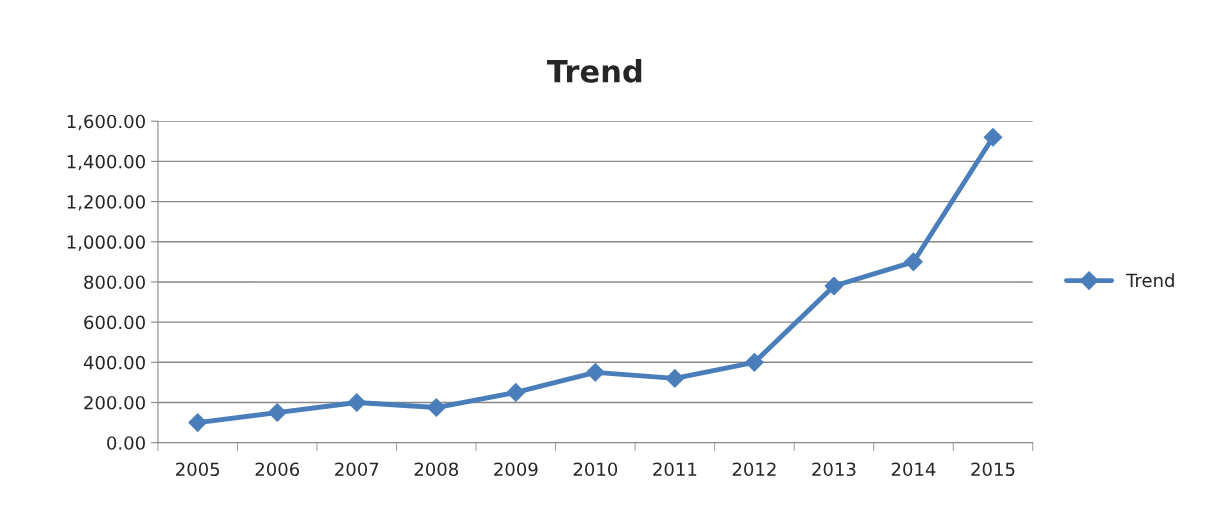  Describe the element at coordinates (595, 469) in the screenshot. I see `x-tick-label: 2010` at that location.